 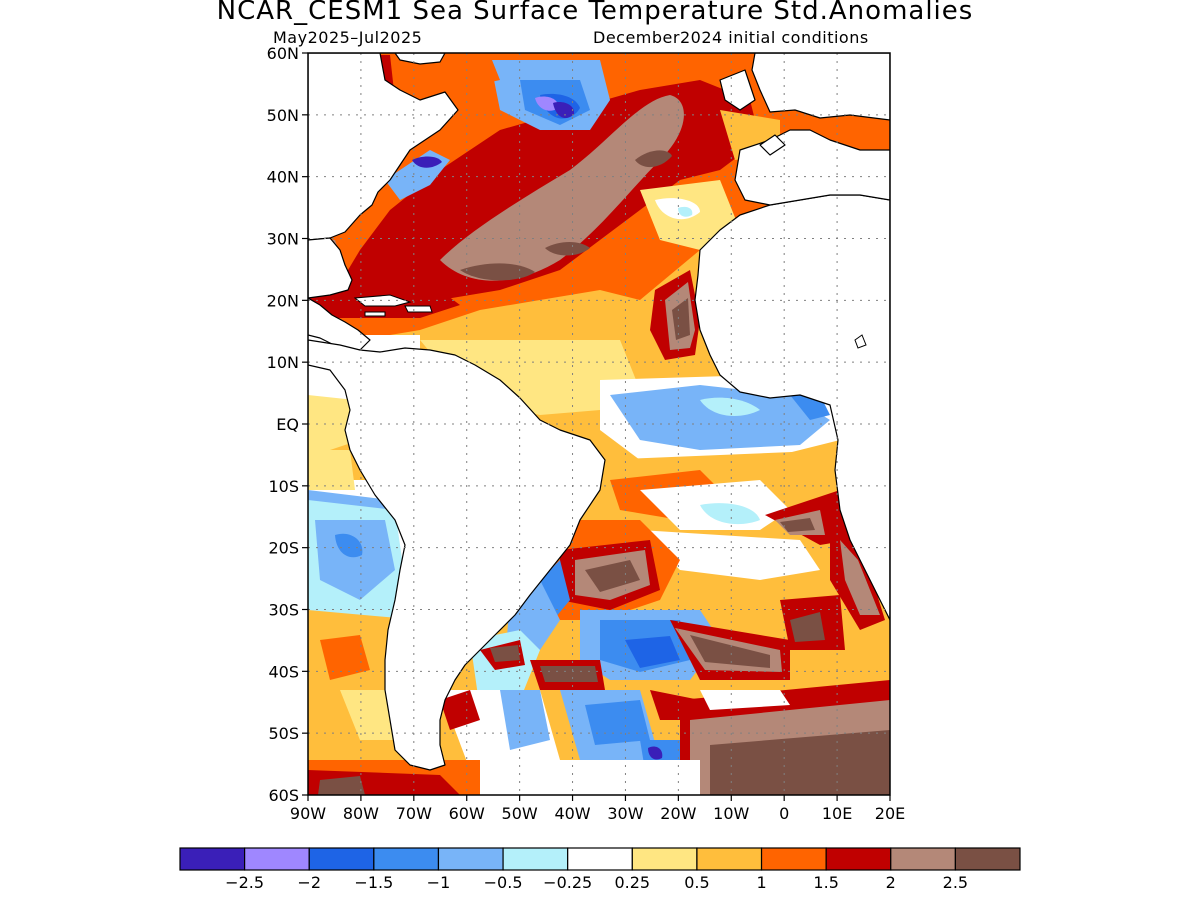 What do you see at coordinates (520, 813) in the screenshot?
I see `lon-tick-label: 50W` at bounding box center [520, 813].